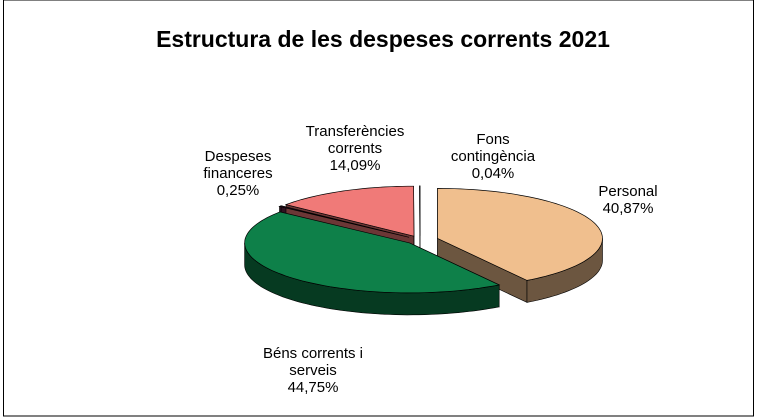 Image resolution: width=766 pixels, height=417 pixels. I want to click on slice-label: Béns corrents i serveis 44,75%, so click(313, 370).